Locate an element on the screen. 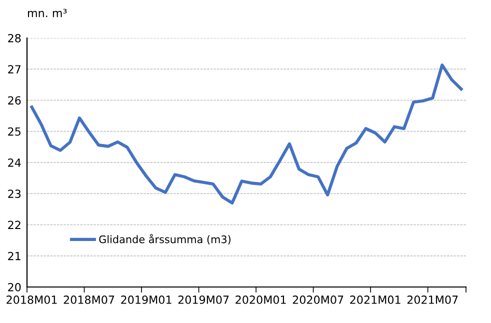 This screenshot has height=323, width=491. x-tick-label: 2020M07 is located at coordinates (318, 300).